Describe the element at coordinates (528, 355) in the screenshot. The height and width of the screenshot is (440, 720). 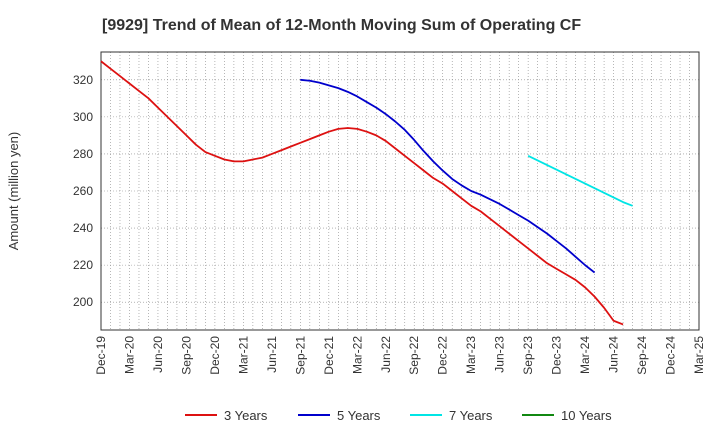
I see `x-tick-label: Sep-23` at that location.